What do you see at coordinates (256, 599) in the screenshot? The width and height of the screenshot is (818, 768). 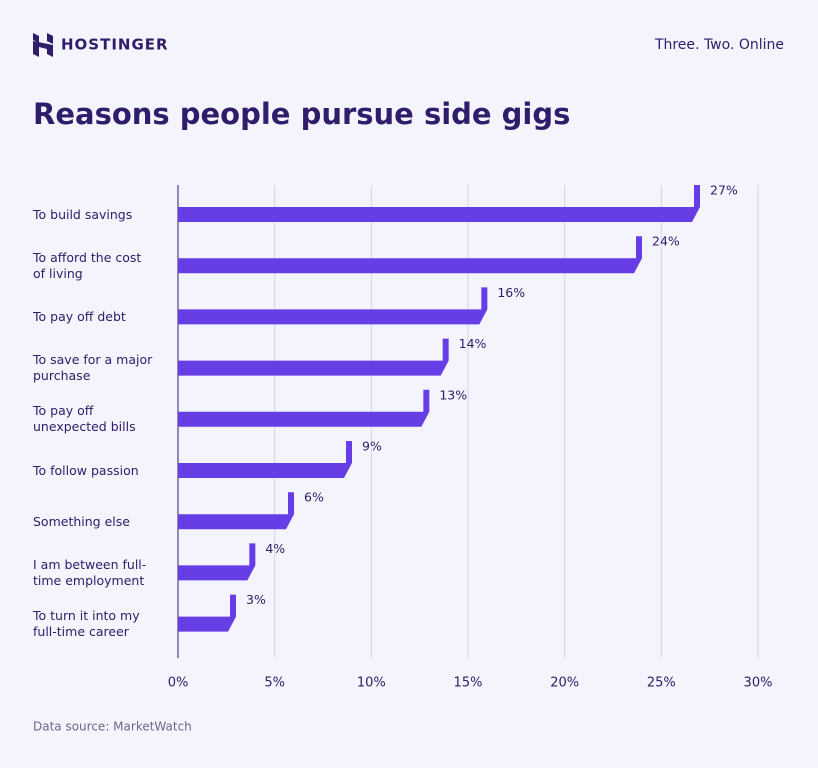 I see `value-label: 3%` at bounding box center [256, 599].